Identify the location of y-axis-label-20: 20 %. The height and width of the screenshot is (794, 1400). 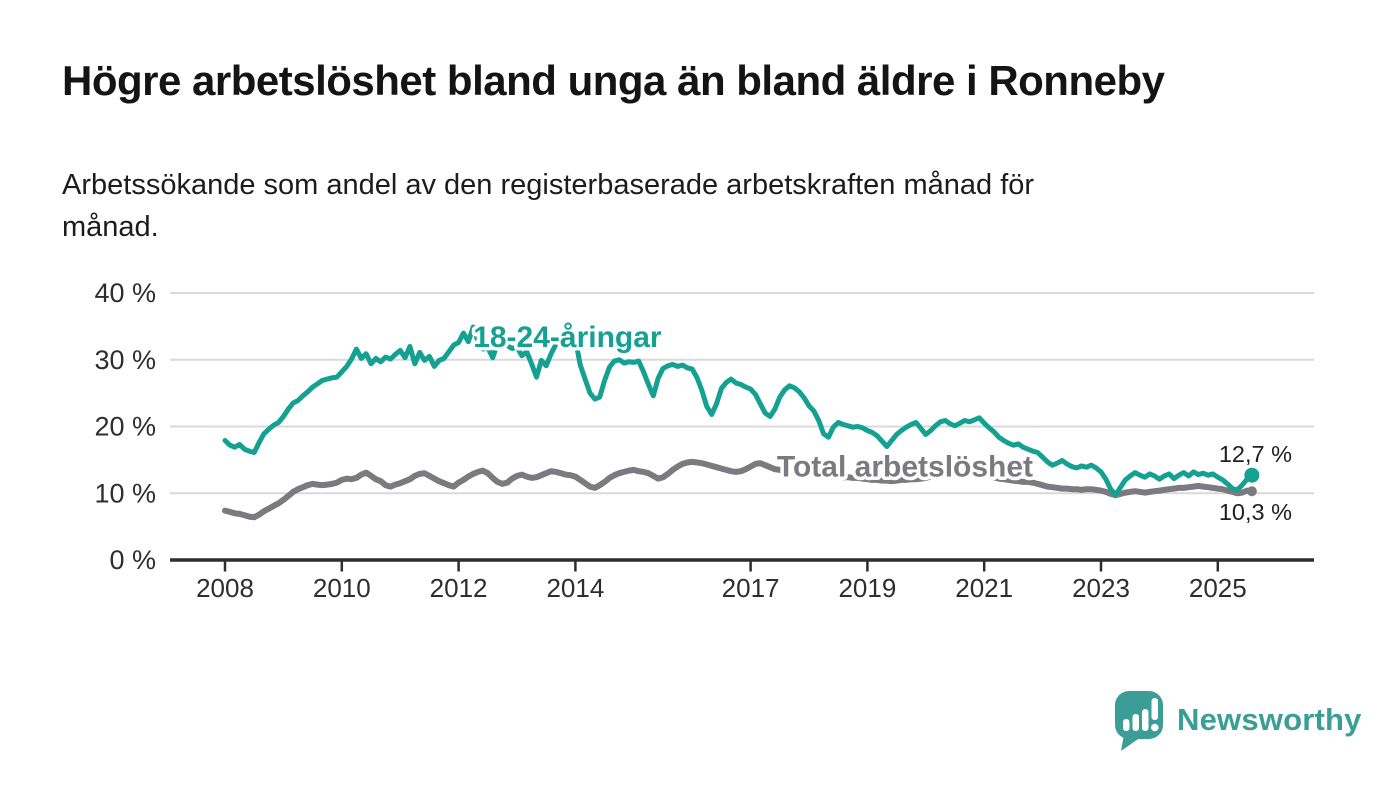
(125, 427).